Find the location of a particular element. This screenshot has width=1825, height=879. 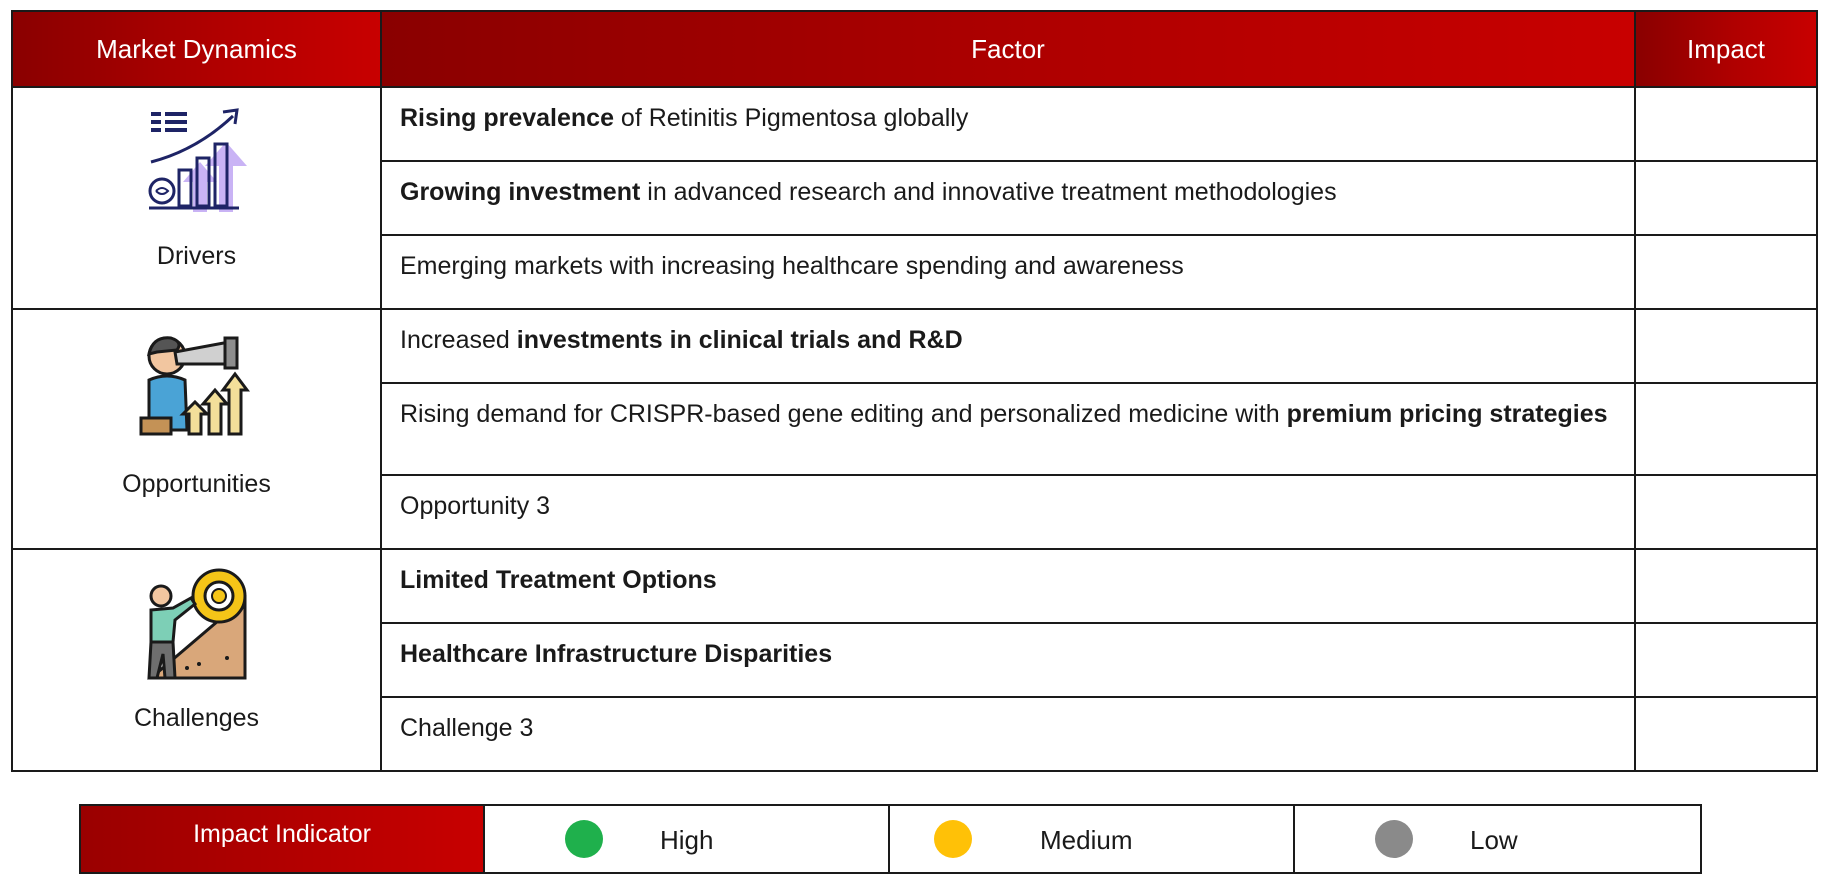

factor-cell: Limited Treatment Options is located at coordinates (1008, 586).